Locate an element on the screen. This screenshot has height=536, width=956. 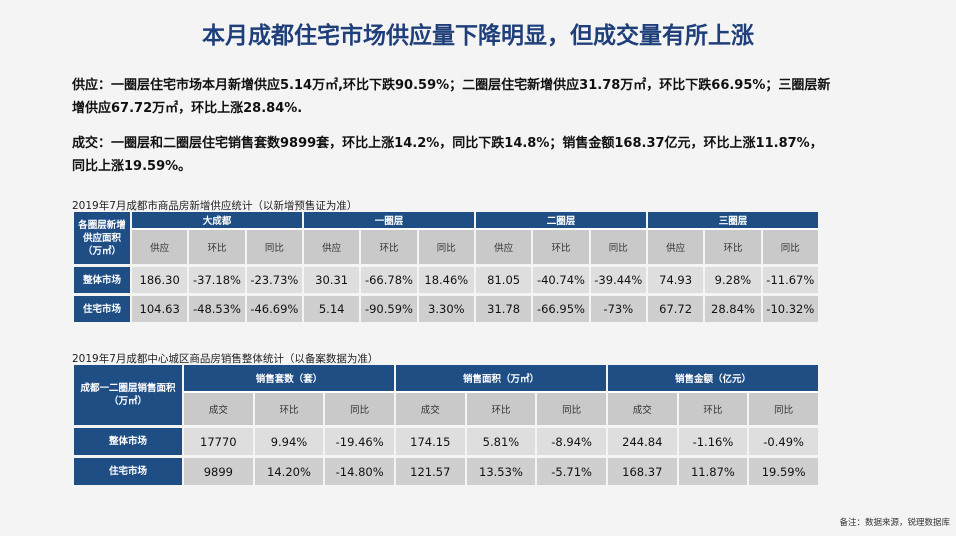
table-cell: -0.49% is located at coordinates (783, 441).